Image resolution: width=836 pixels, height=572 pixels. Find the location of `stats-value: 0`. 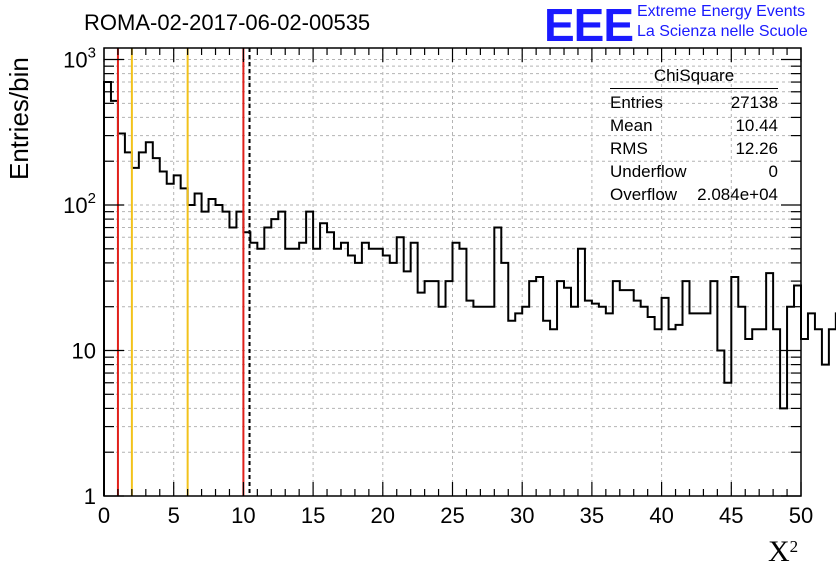

stats-value: 0 is located at coordinates (773, 171).